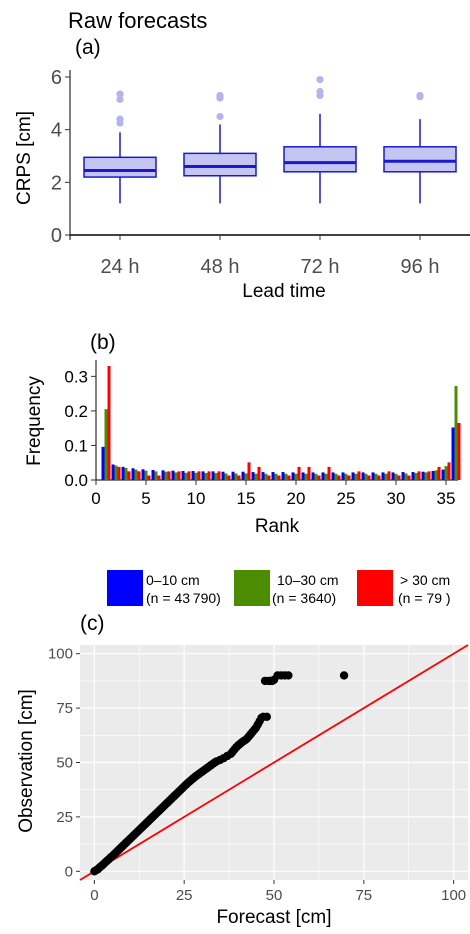  I want to click on panel-label-c: (c), so click(92, 623).